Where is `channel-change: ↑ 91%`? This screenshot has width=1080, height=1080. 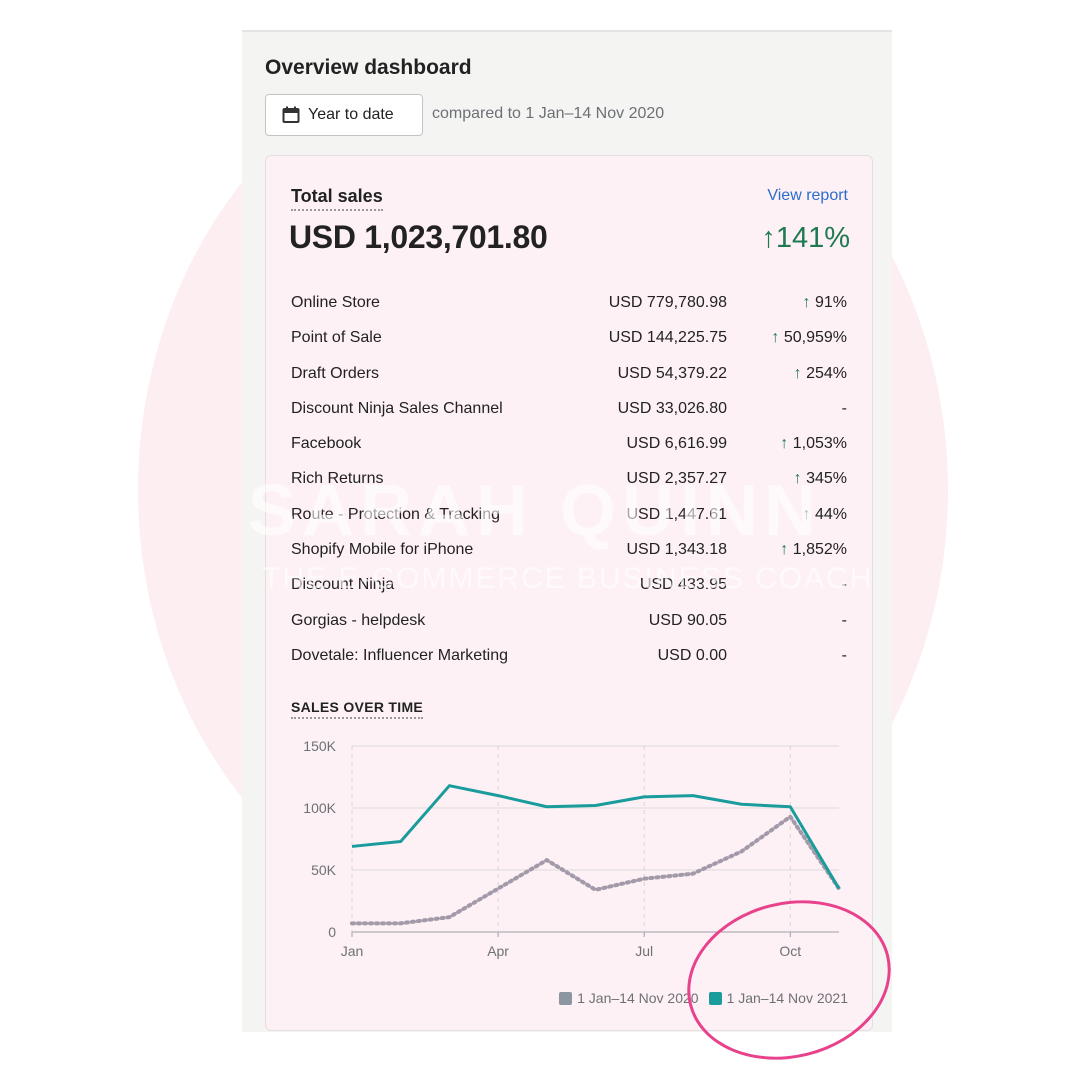
channel-change: ↑ 91% is located at coordinates (825, 303).